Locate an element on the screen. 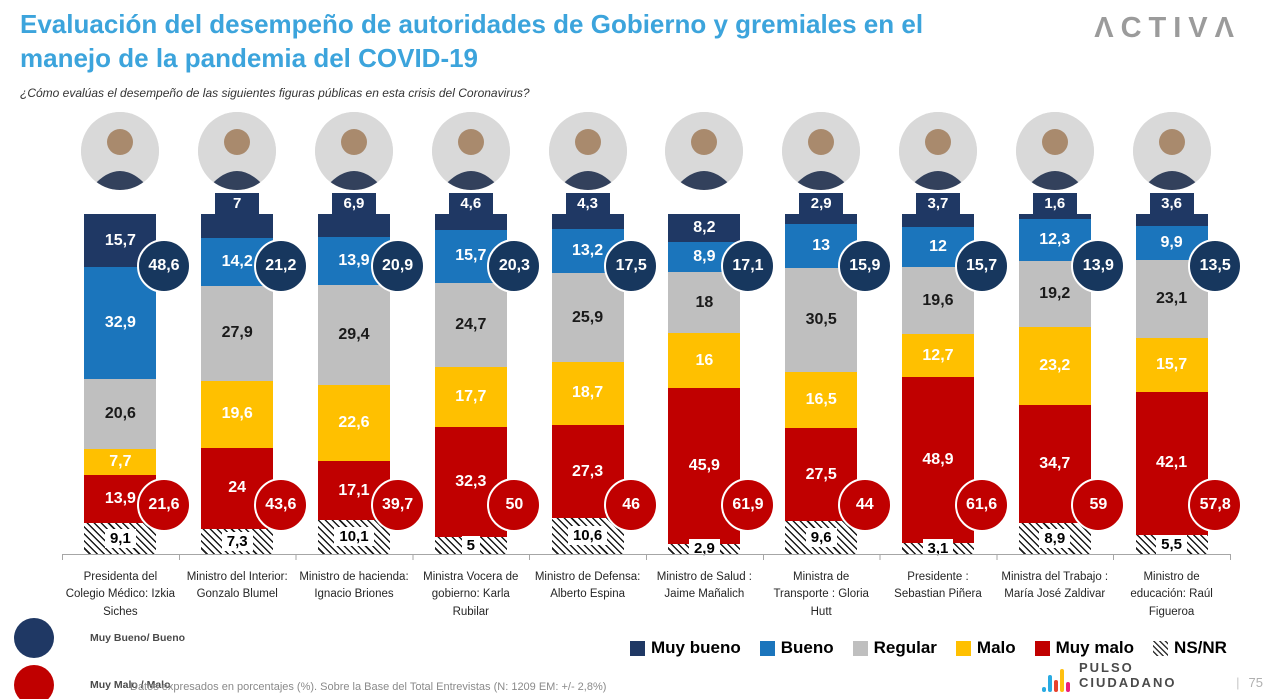 This screenshot has height=699, width=1263. segment-ns_nr: 10,1 is located at coordinates (353, 536).